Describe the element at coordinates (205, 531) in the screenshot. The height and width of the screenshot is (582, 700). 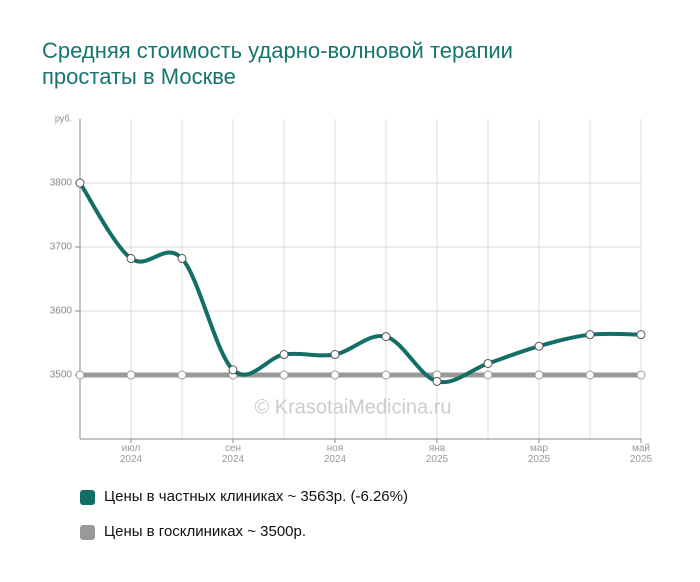
I see `legend-label: Цены в госклиниках ~ 3500р.` at that location.